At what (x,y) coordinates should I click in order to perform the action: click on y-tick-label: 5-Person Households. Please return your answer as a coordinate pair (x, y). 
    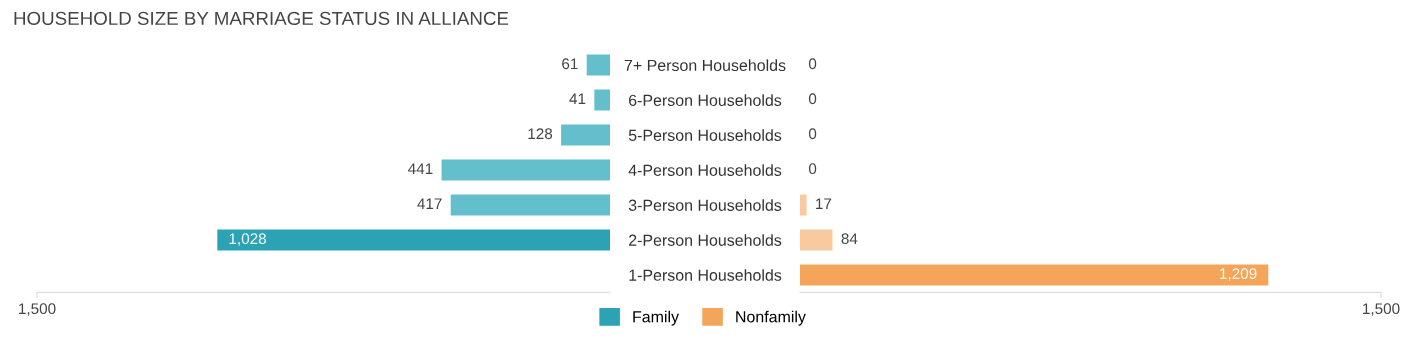
    Looking at the image, I should click on (705, 135).